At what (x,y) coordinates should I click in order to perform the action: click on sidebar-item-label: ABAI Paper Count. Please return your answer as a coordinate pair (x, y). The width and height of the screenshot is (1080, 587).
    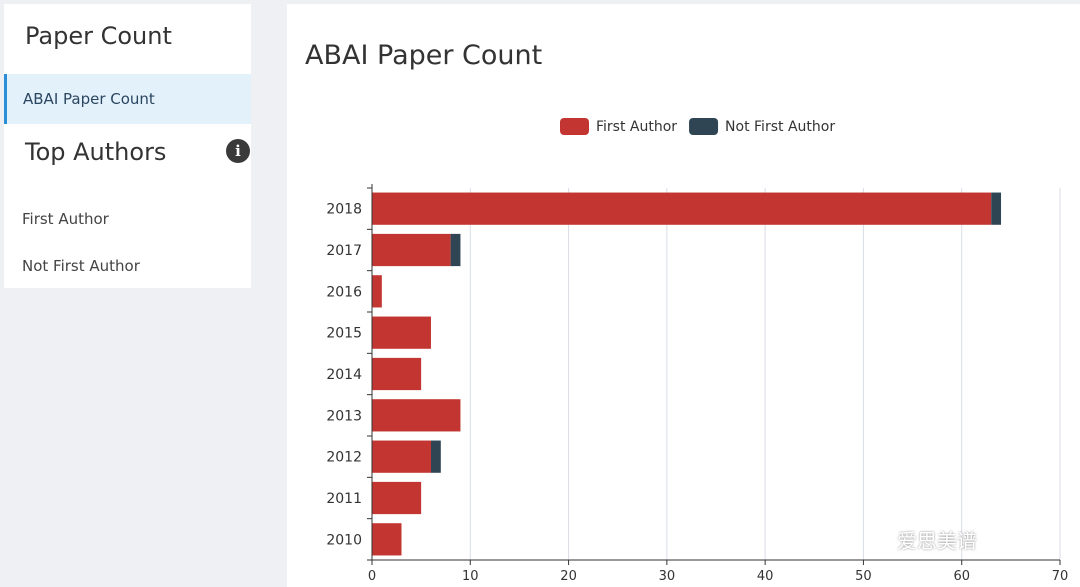
    Looking at the image, I should click on (89, 99).